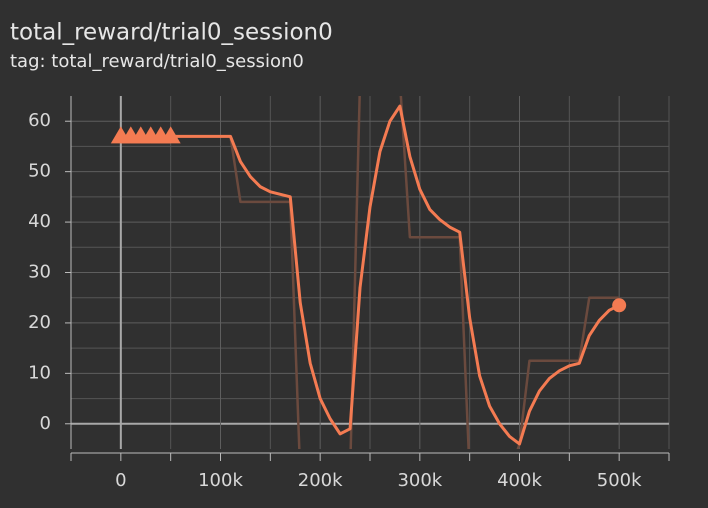 Image resolution: width=708 pixels, height=508 pixels. What do you see at coordinates (45, 423) in the screenshot?
I see `y-tick-label: 0` at bounding box center [45, 423].